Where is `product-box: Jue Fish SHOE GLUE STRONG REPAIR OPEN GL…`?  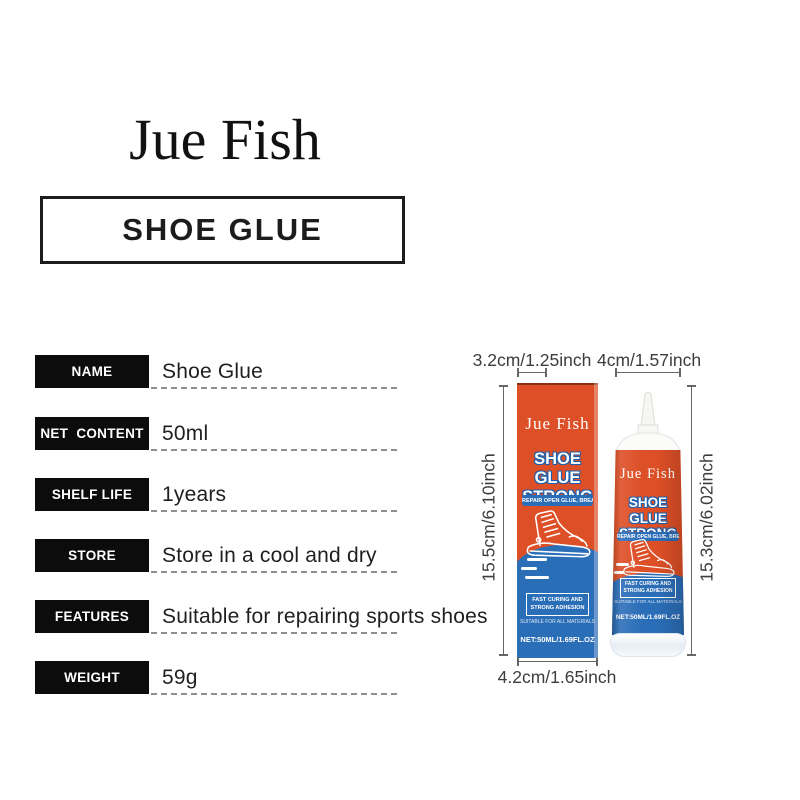
product-box: Jue Fish SHOE GLUE STRONG REPAIR OPEN GL… is located at coordinates (557, 520).